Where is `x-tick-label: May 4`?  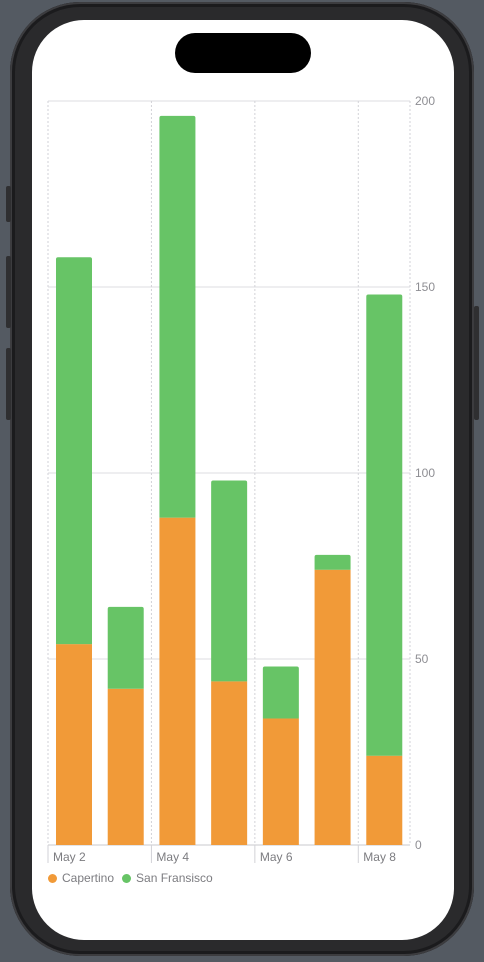 x-tick-label: May 4 is located at coordinates (172, 857).